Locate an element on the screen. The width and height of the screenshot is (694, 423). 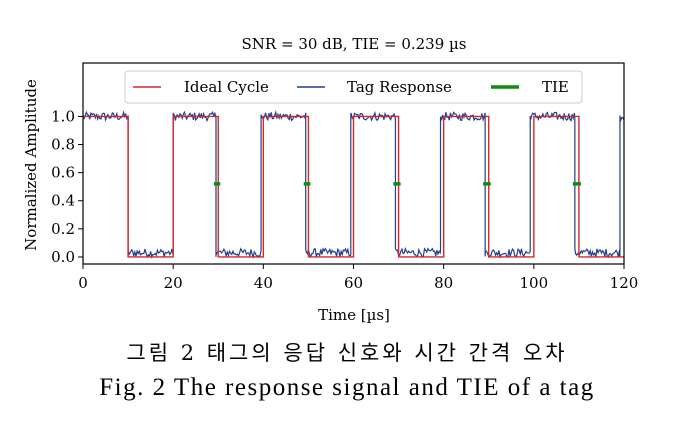
legend-label-tag-response: Tag Response is located at coordinates (399, 87).